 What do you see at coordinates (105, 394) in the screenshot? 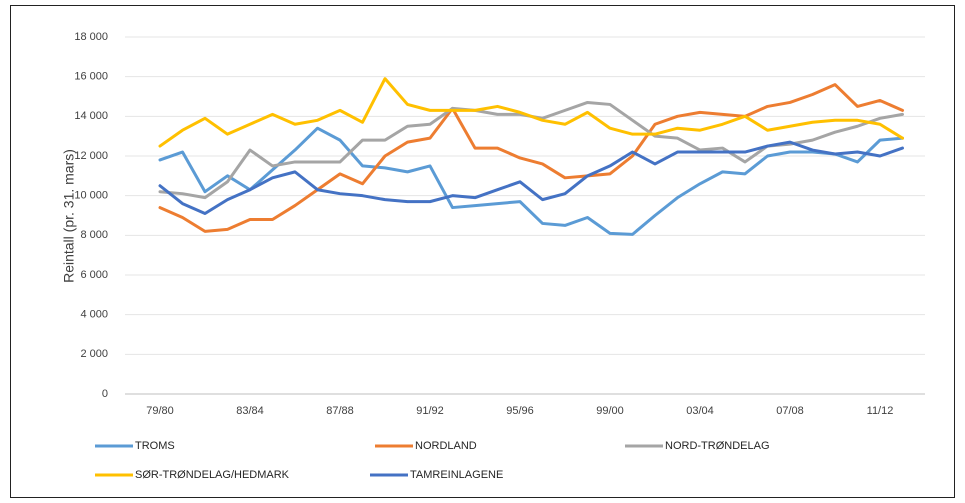
I see `y-tick-label: 0` at bounding box center [105, 394].